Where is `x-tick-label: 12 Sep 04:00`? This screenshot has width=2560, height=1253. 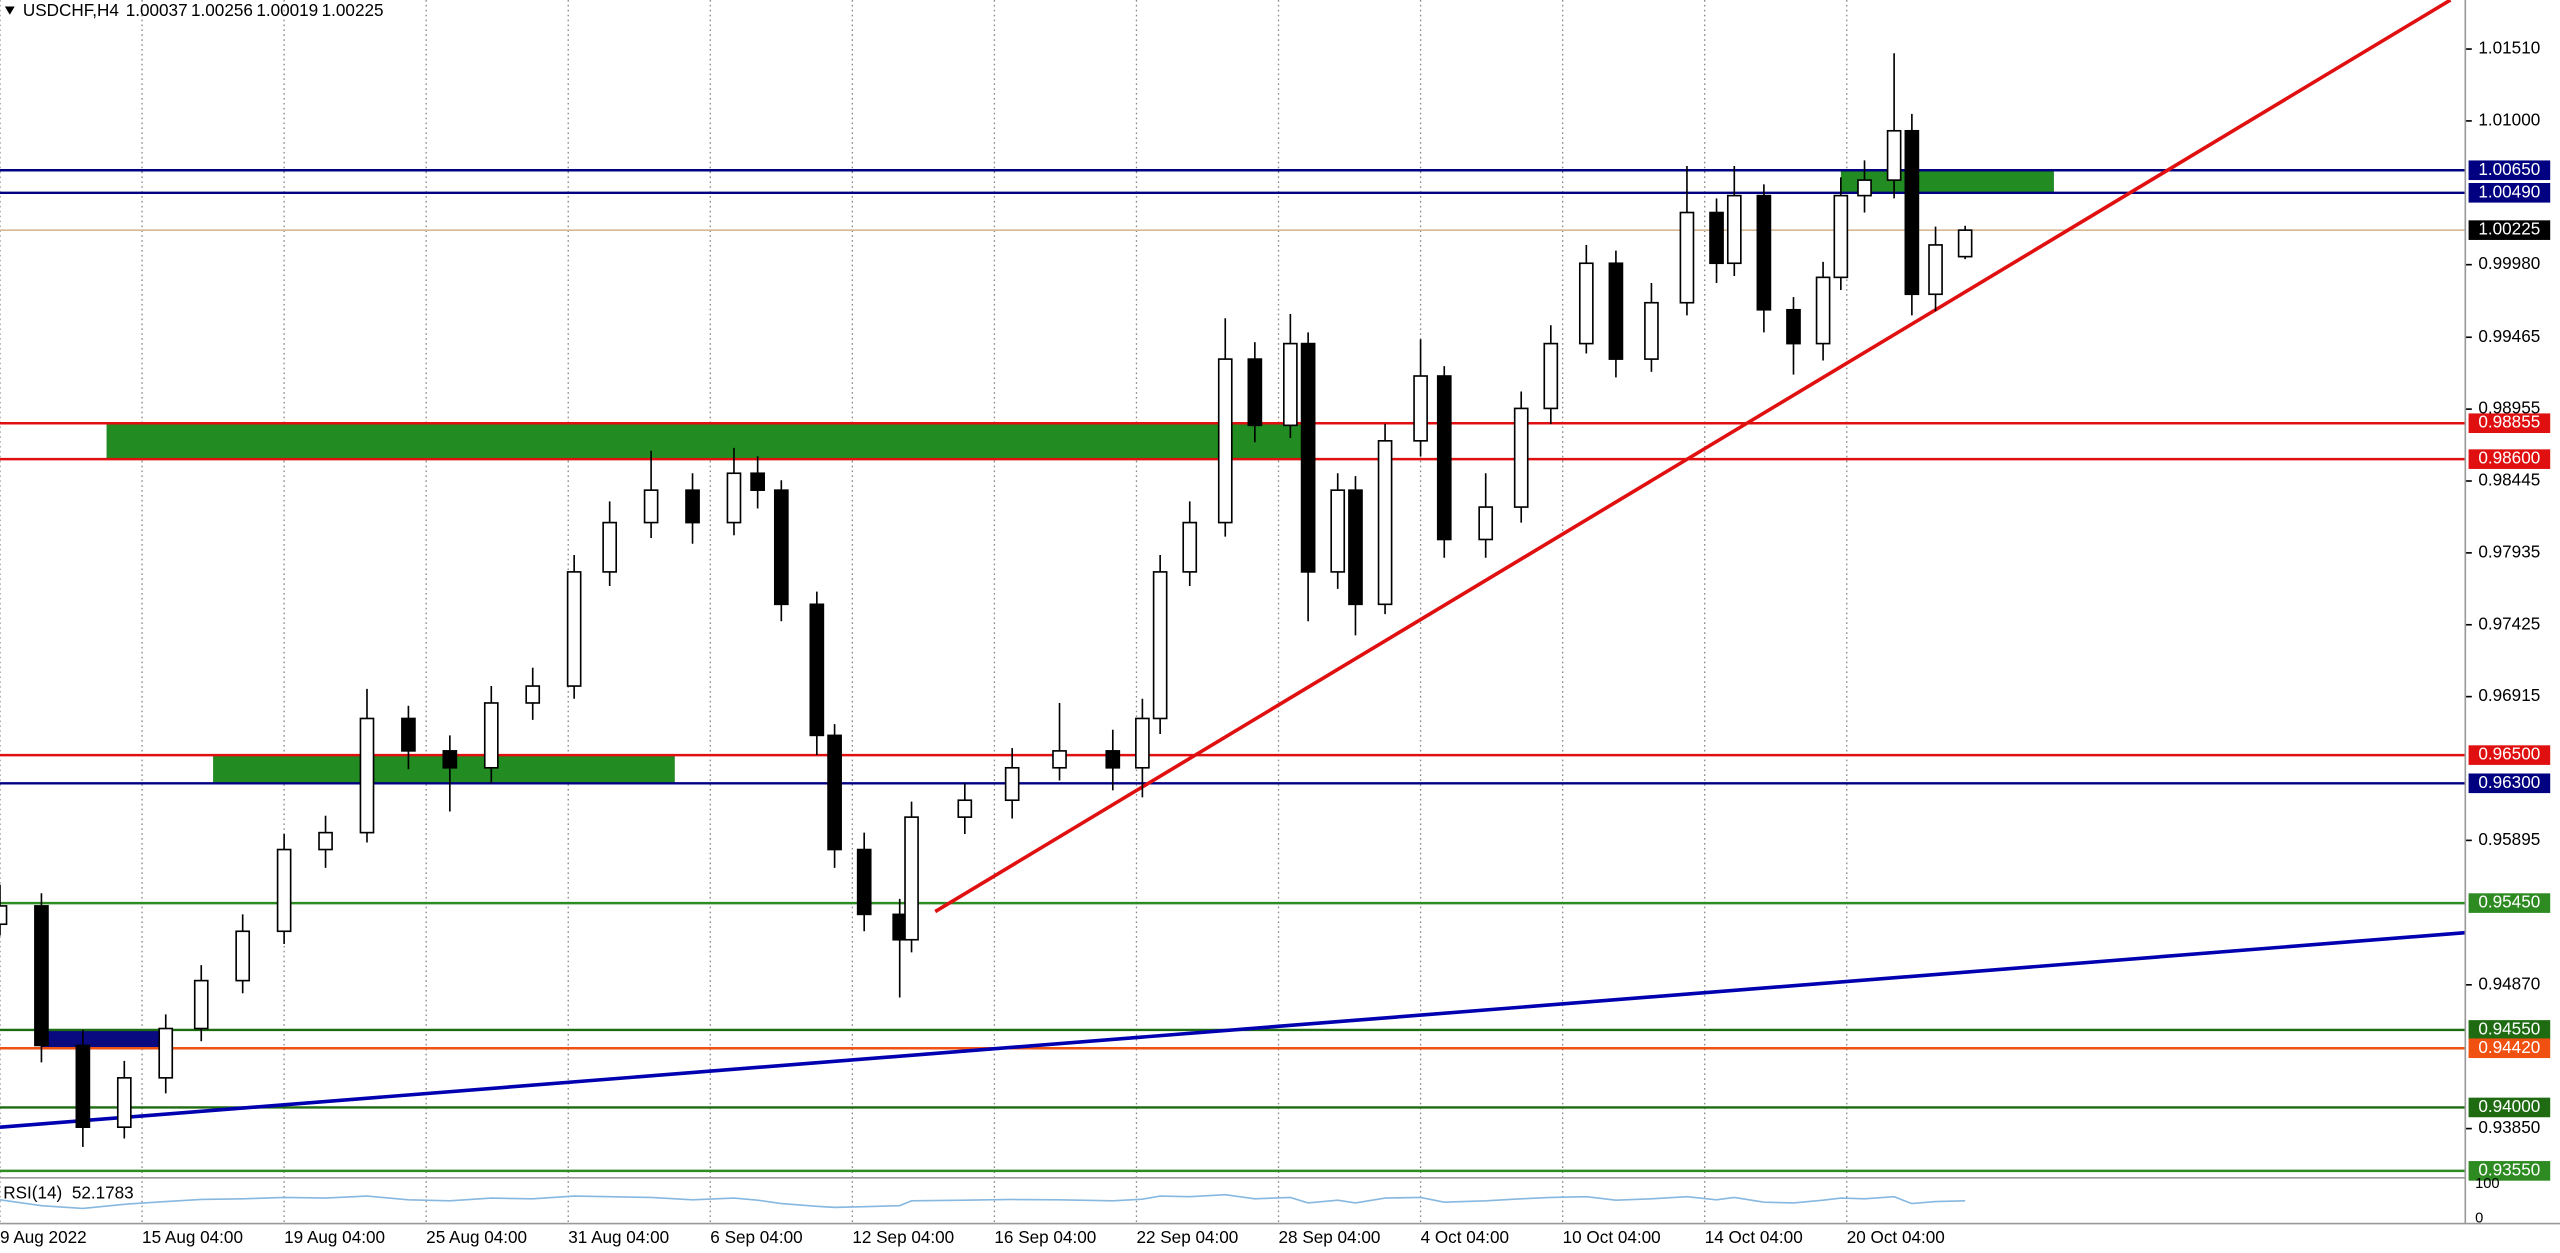
x-tick-label: 12 Sep 04:00 is located at coordinates (903, 1237).